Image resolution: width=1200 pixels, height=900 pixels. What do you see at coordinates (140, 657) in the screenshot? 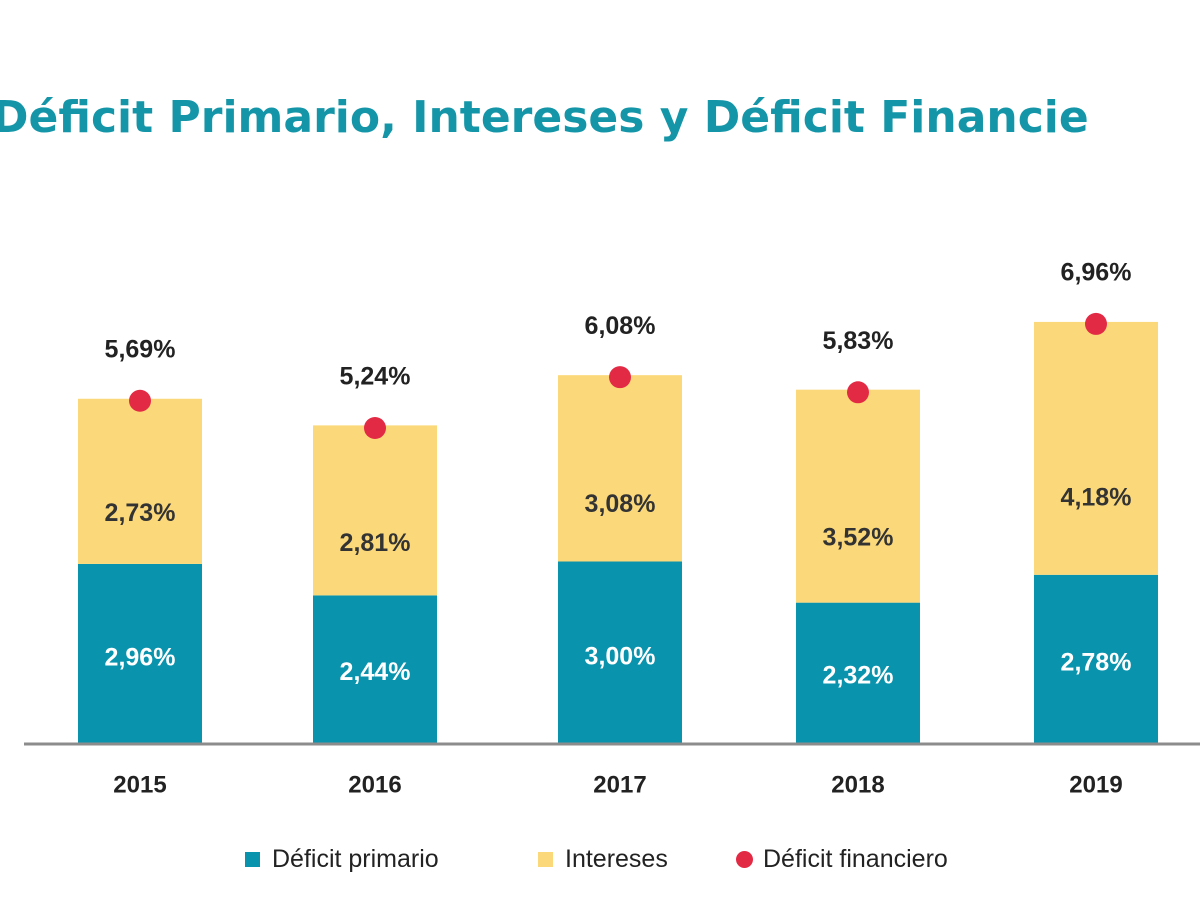
I see `data-label-deficit-primario-2015: 2,96%` at bounding box center [140, 657].